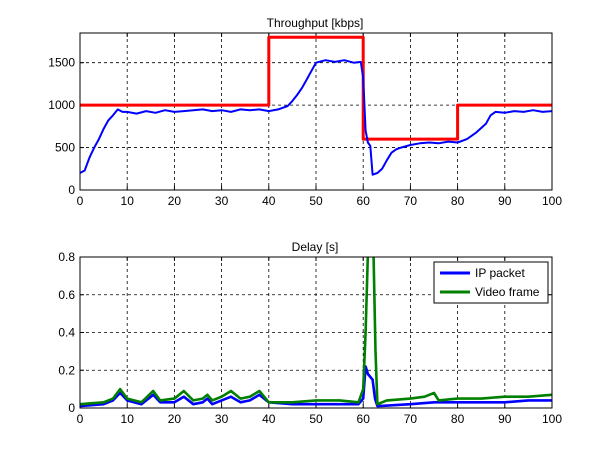 The height and width of the screenshot is (462, 616). What do you see at coordinates (505, 201) in the screenshot?
I see `throughput-x-tick-label: 90` at bounding box center [505, 201].